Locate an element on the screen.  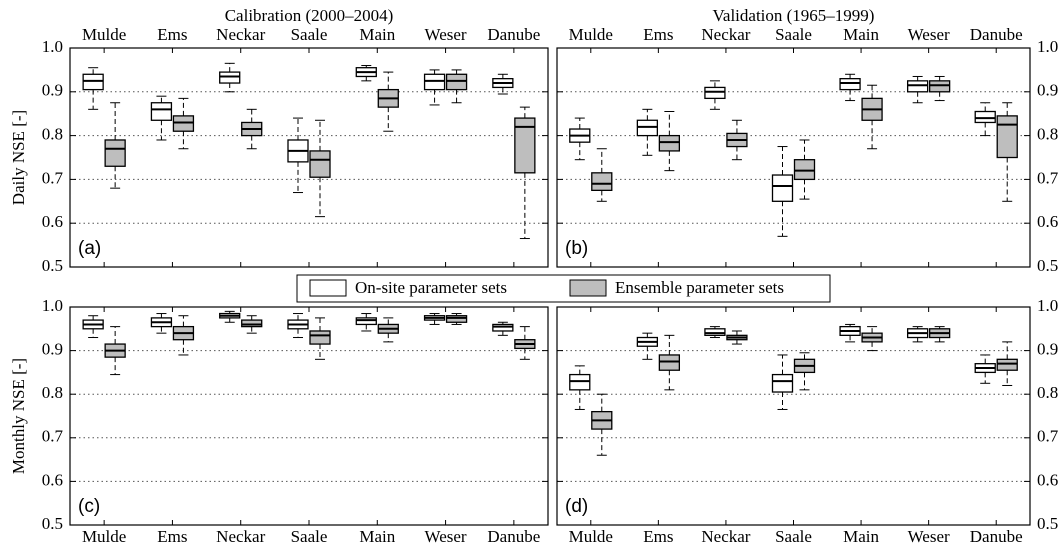
panel-title: Validation (1965–1999) is located at coordinates (794, 15).